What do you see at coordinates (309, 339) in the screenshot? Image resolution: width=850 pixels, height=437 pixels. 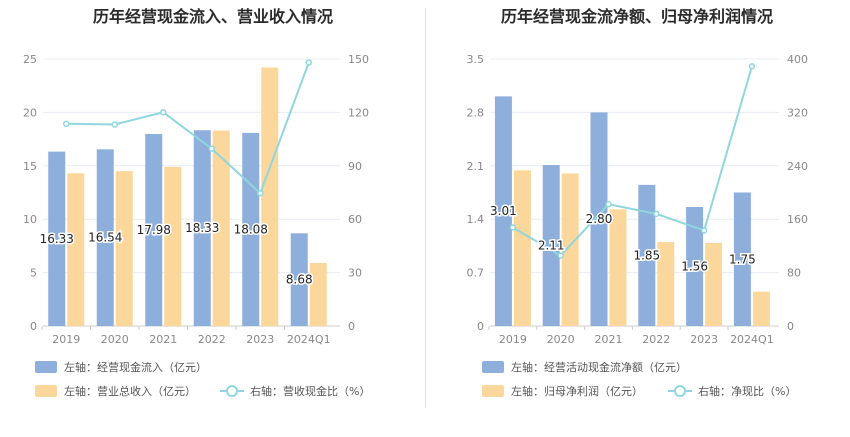 I see `left-x-tick-label: 2024Q1` at bounding box center [309, 339].